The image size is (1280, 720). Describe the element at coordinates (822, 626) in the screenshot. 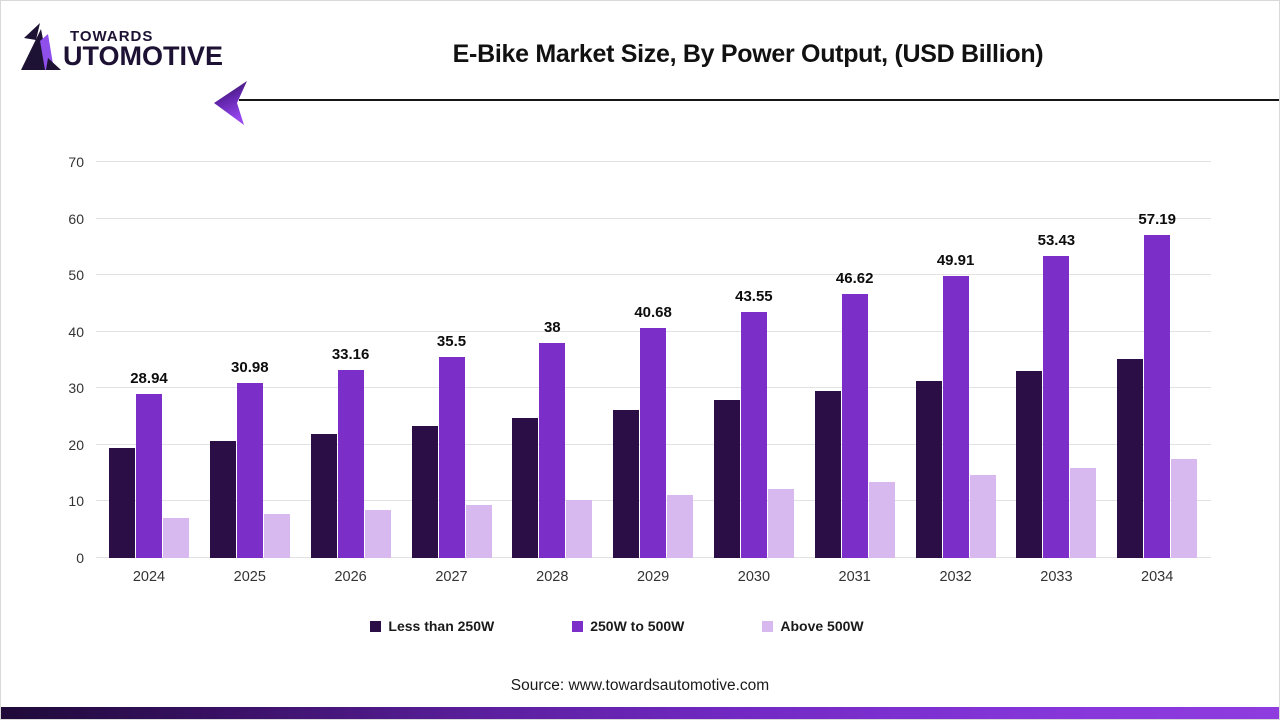

I see `legend-label: Above 500W` at that location.